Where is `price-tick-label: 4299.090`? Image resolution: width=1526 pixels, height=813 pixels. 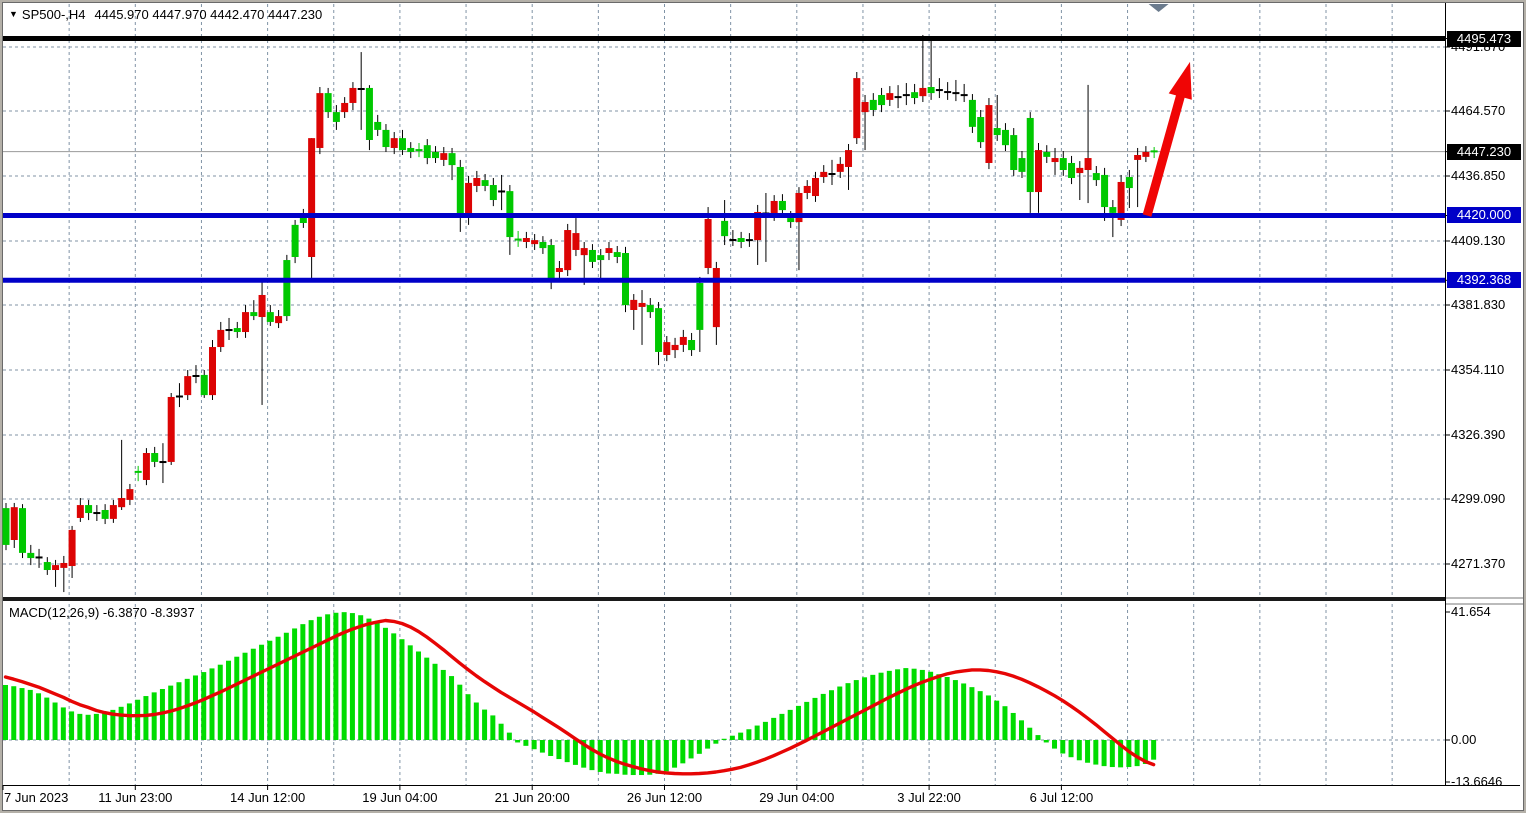 price-tick-label: 4299.090 is located at coordinates (1478, 498).